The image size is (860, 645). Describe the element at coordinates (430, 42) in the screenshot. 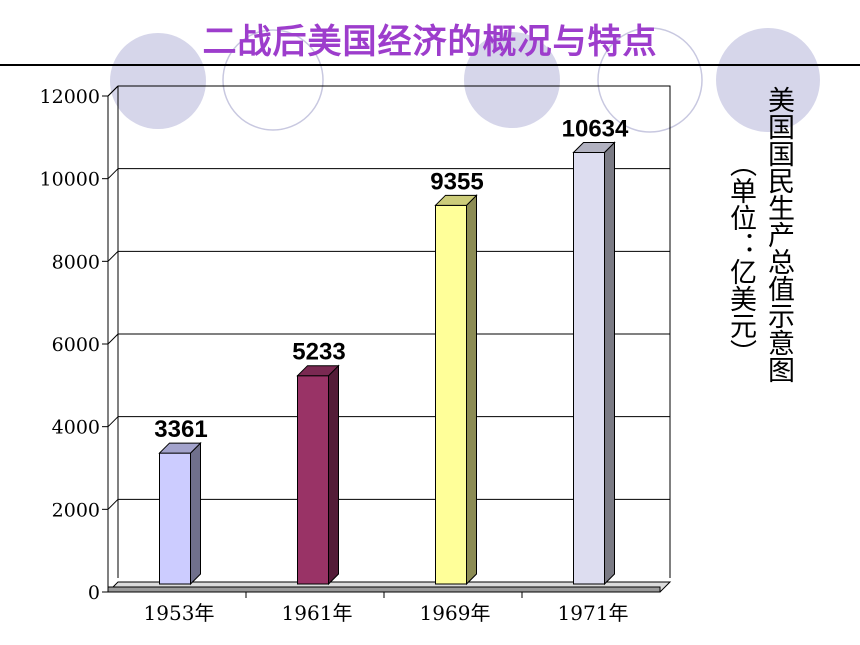

I see `slide-title: 二战后美国经济的概况与特点` at that location.